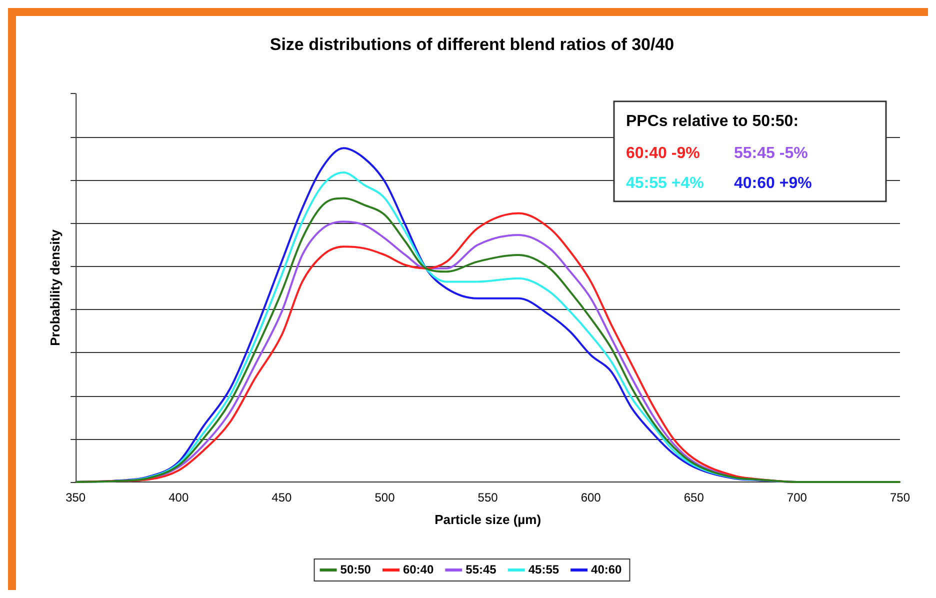  What do you see at coordinates (694, 497) in the screenshot?
I see `x-tick-label: 650` at bounding box center [694, 497].